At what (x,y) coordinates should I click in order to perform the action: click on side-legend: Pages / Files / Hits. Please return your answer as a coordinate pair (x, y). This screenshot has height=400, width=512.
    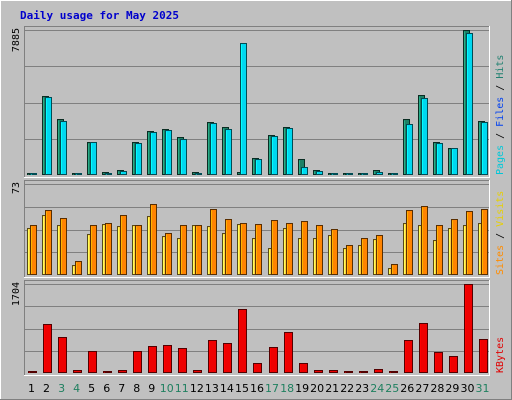
    Looking at the image, I should click on (500, 115).